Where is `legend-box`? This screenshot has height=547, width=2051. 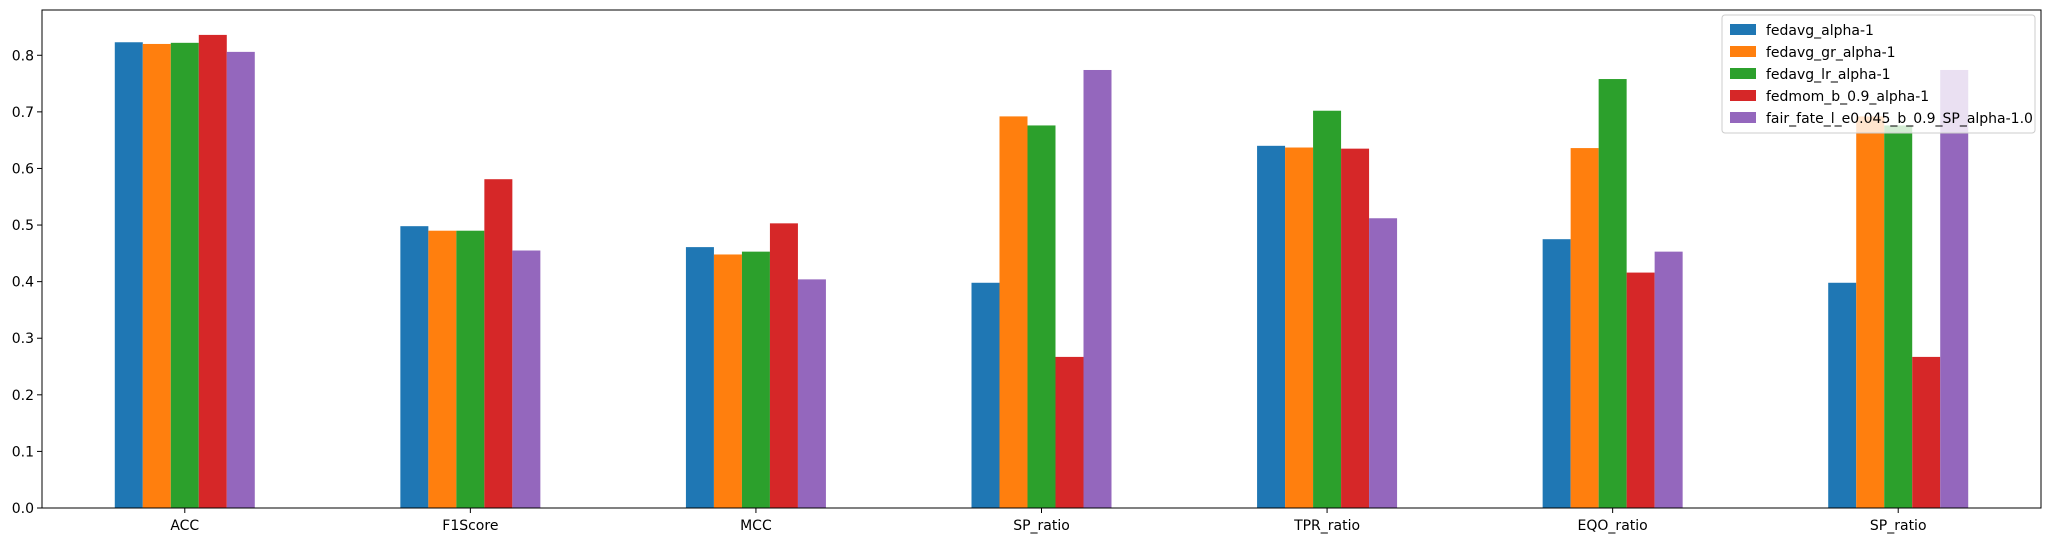
legend-box is located at coordinates (1878, 74).